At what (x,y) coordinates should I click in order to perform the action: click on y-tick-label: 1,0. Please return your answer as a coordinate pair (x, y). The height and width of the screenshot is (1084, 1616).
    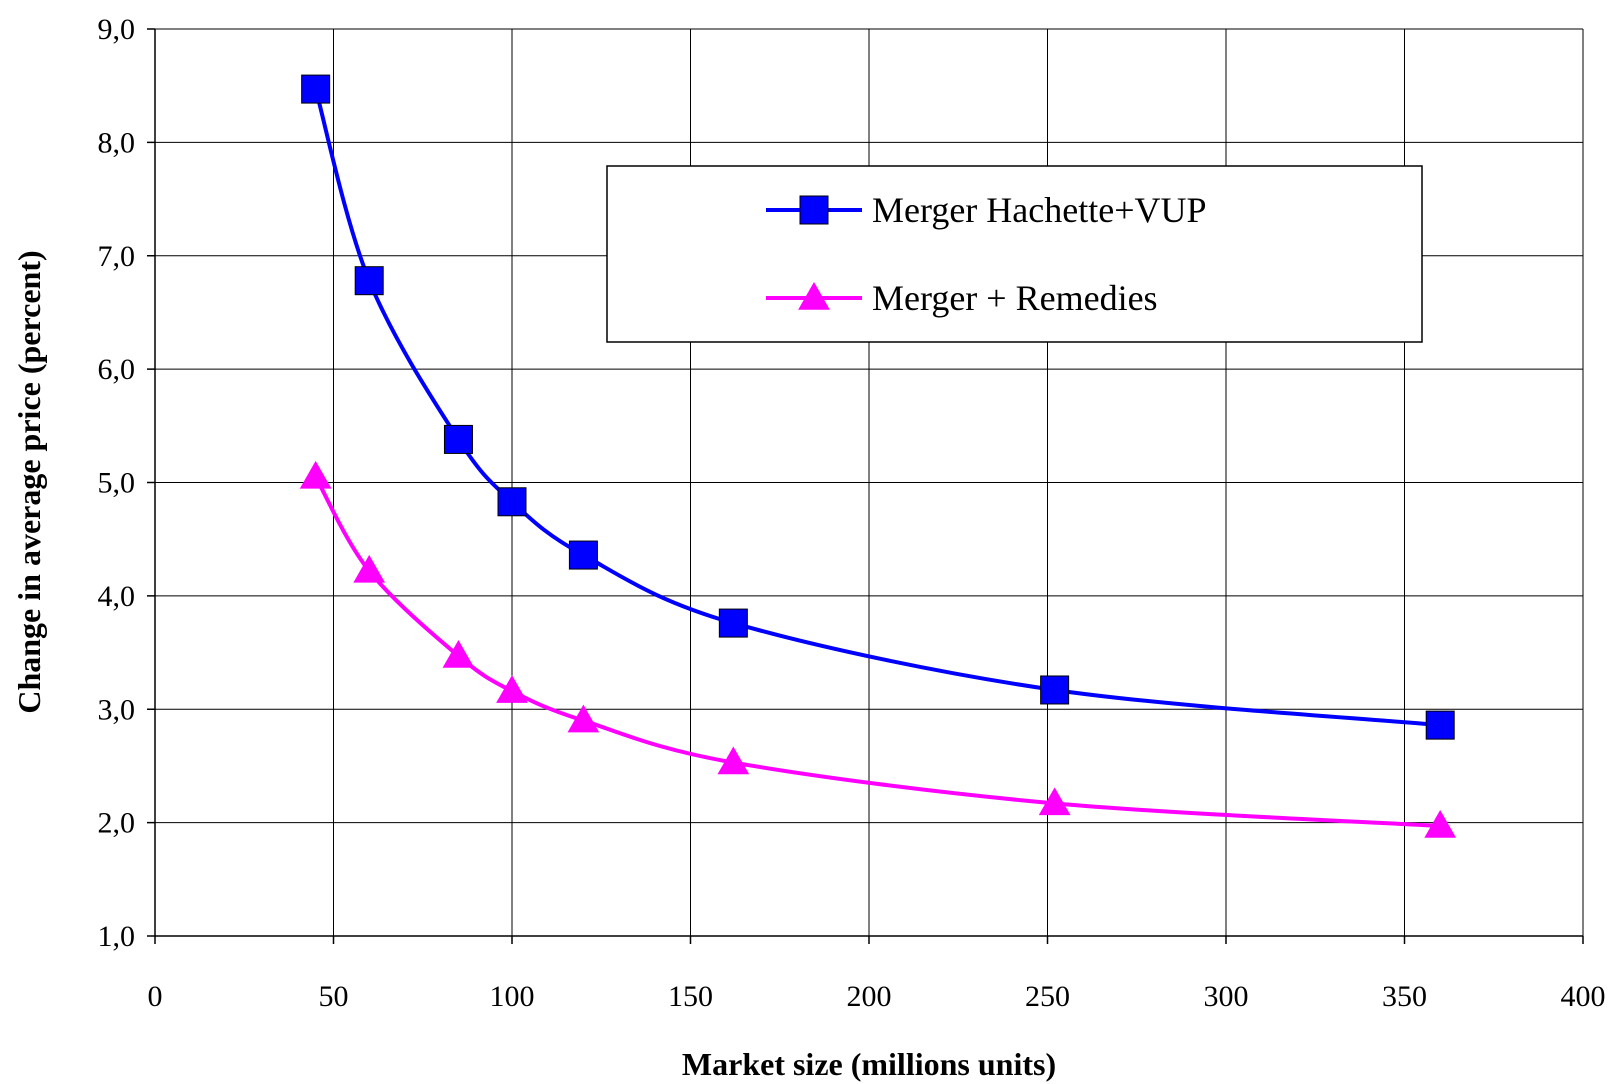
    Looking at the image, I should click on (117, 936).